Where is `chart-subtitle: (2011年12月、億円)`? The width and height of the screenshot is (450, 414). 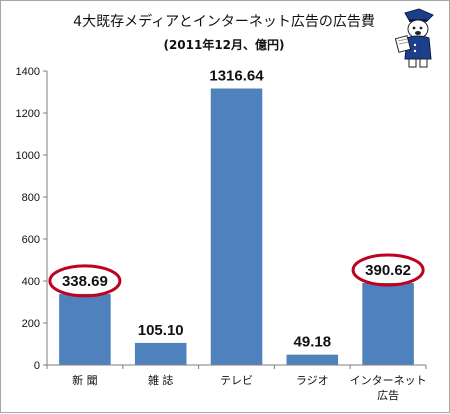
chart-subtitle: (2011年12月、億円) is located at coordinates (223, 44).